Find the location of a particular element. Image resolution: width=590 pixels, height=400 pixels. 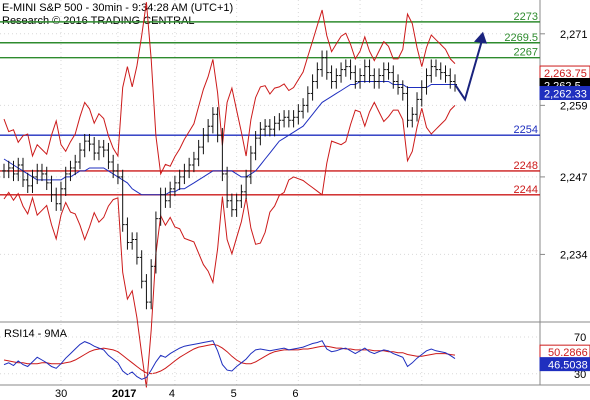

time-axis-label: 5 is located at coordinates (234, 394).